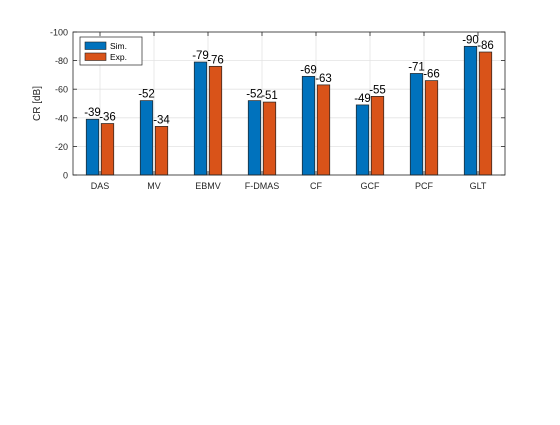 The image size is (560, 425). Describe the element at coordinates (146, 138) in the screenshot. I see `bar-sim-mv` at that location.